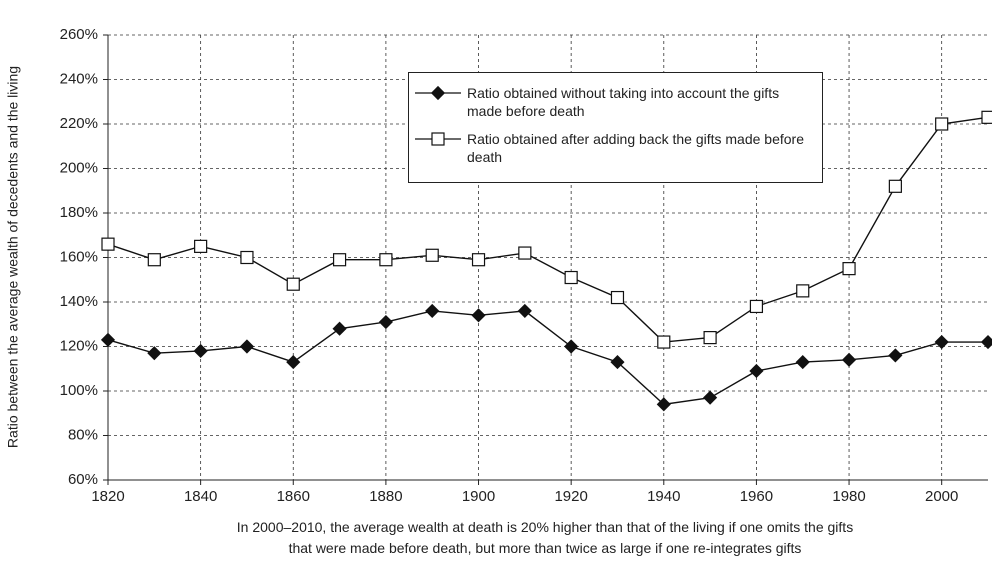 This screenshot has height=566, width=992. I want to click on x-tick-label: 1840, so click(200, 496).